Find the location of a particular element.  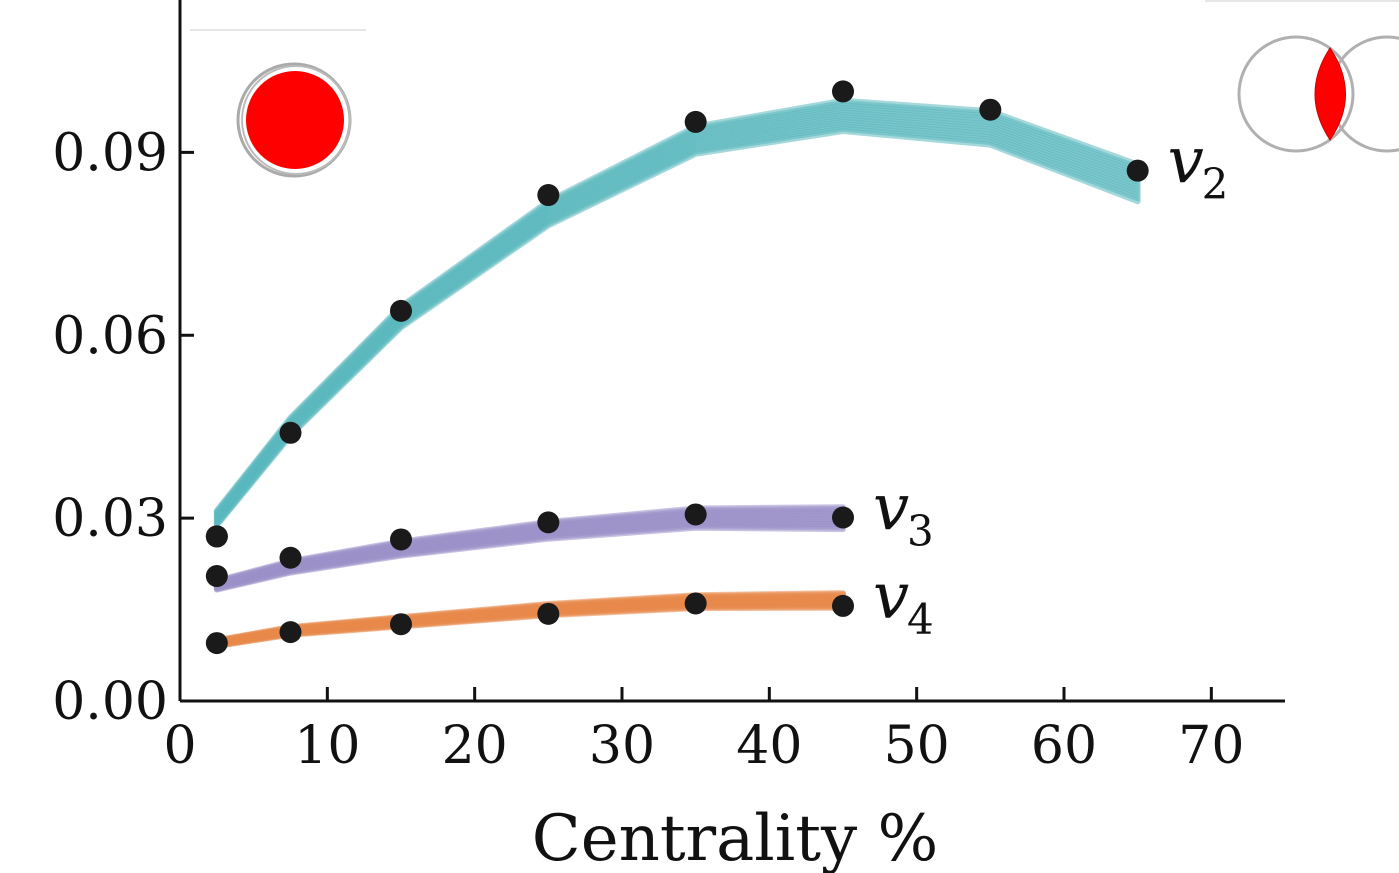

y-tick-label: 0.00 is located at coordinates (110, 702).